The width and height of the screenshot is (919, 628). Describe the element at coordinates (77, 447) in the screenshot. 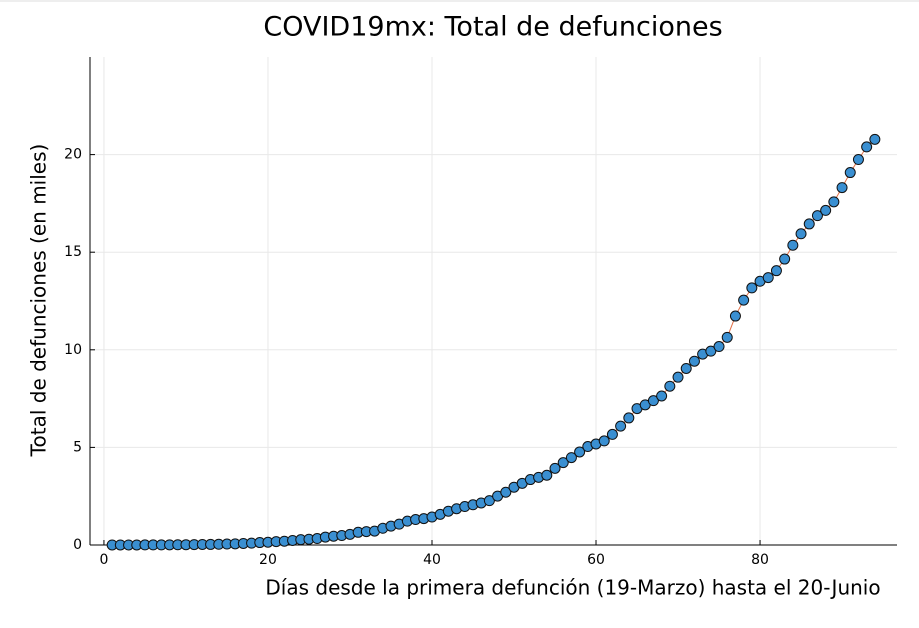

I see `y-tick-label: 5` at that location.